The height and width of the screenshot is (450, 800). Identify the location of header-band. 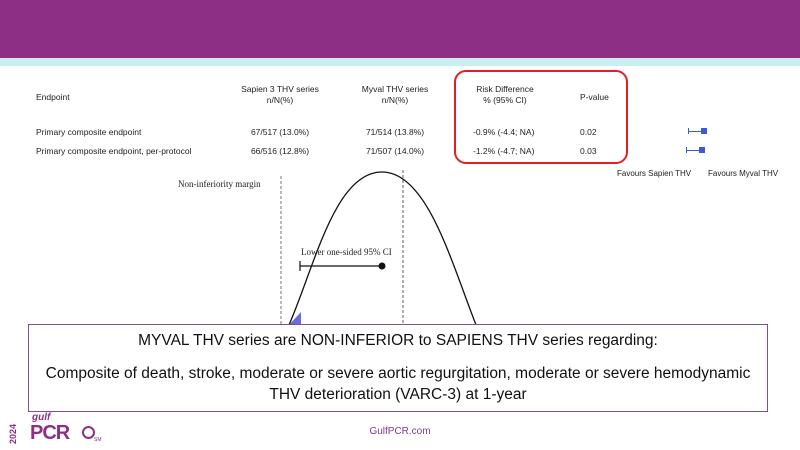
(400, 29).